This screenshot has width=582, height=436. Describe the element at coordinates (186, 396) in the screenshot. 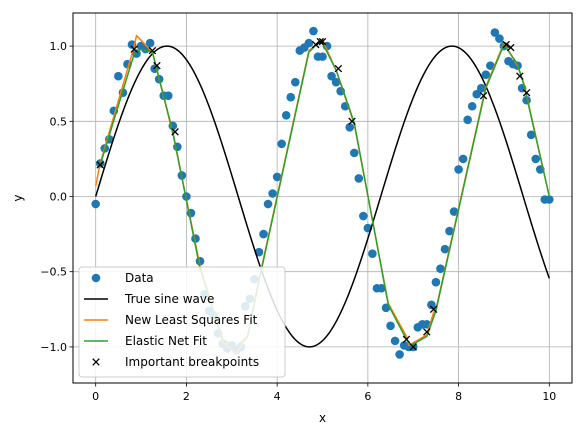

I see `x-tick-label: 2` at that location.